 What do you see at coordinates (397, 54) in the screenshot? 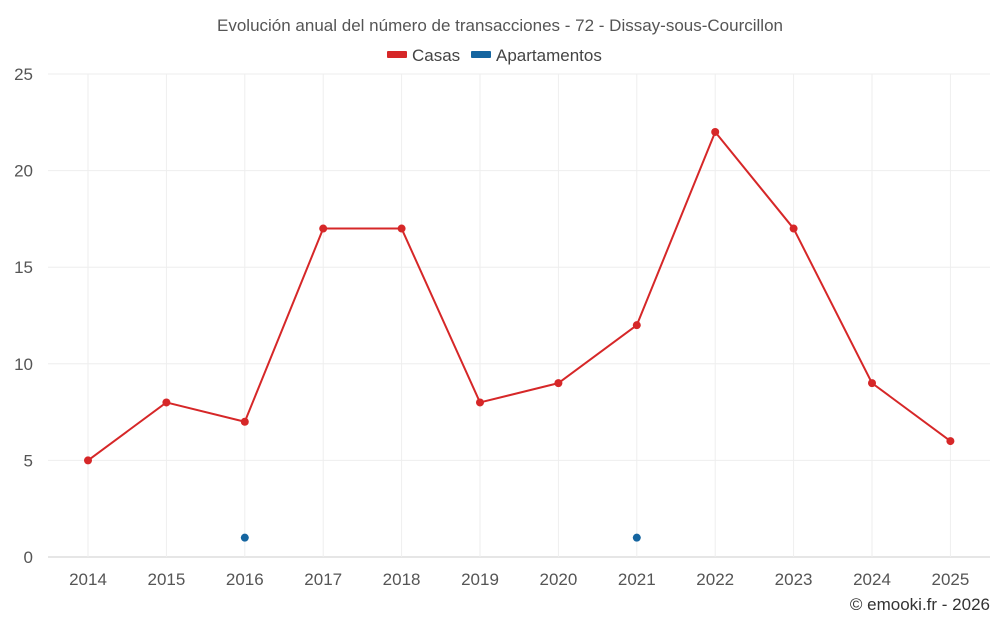
I see `legend-swatch-casas` at bounding box center [397, 54].